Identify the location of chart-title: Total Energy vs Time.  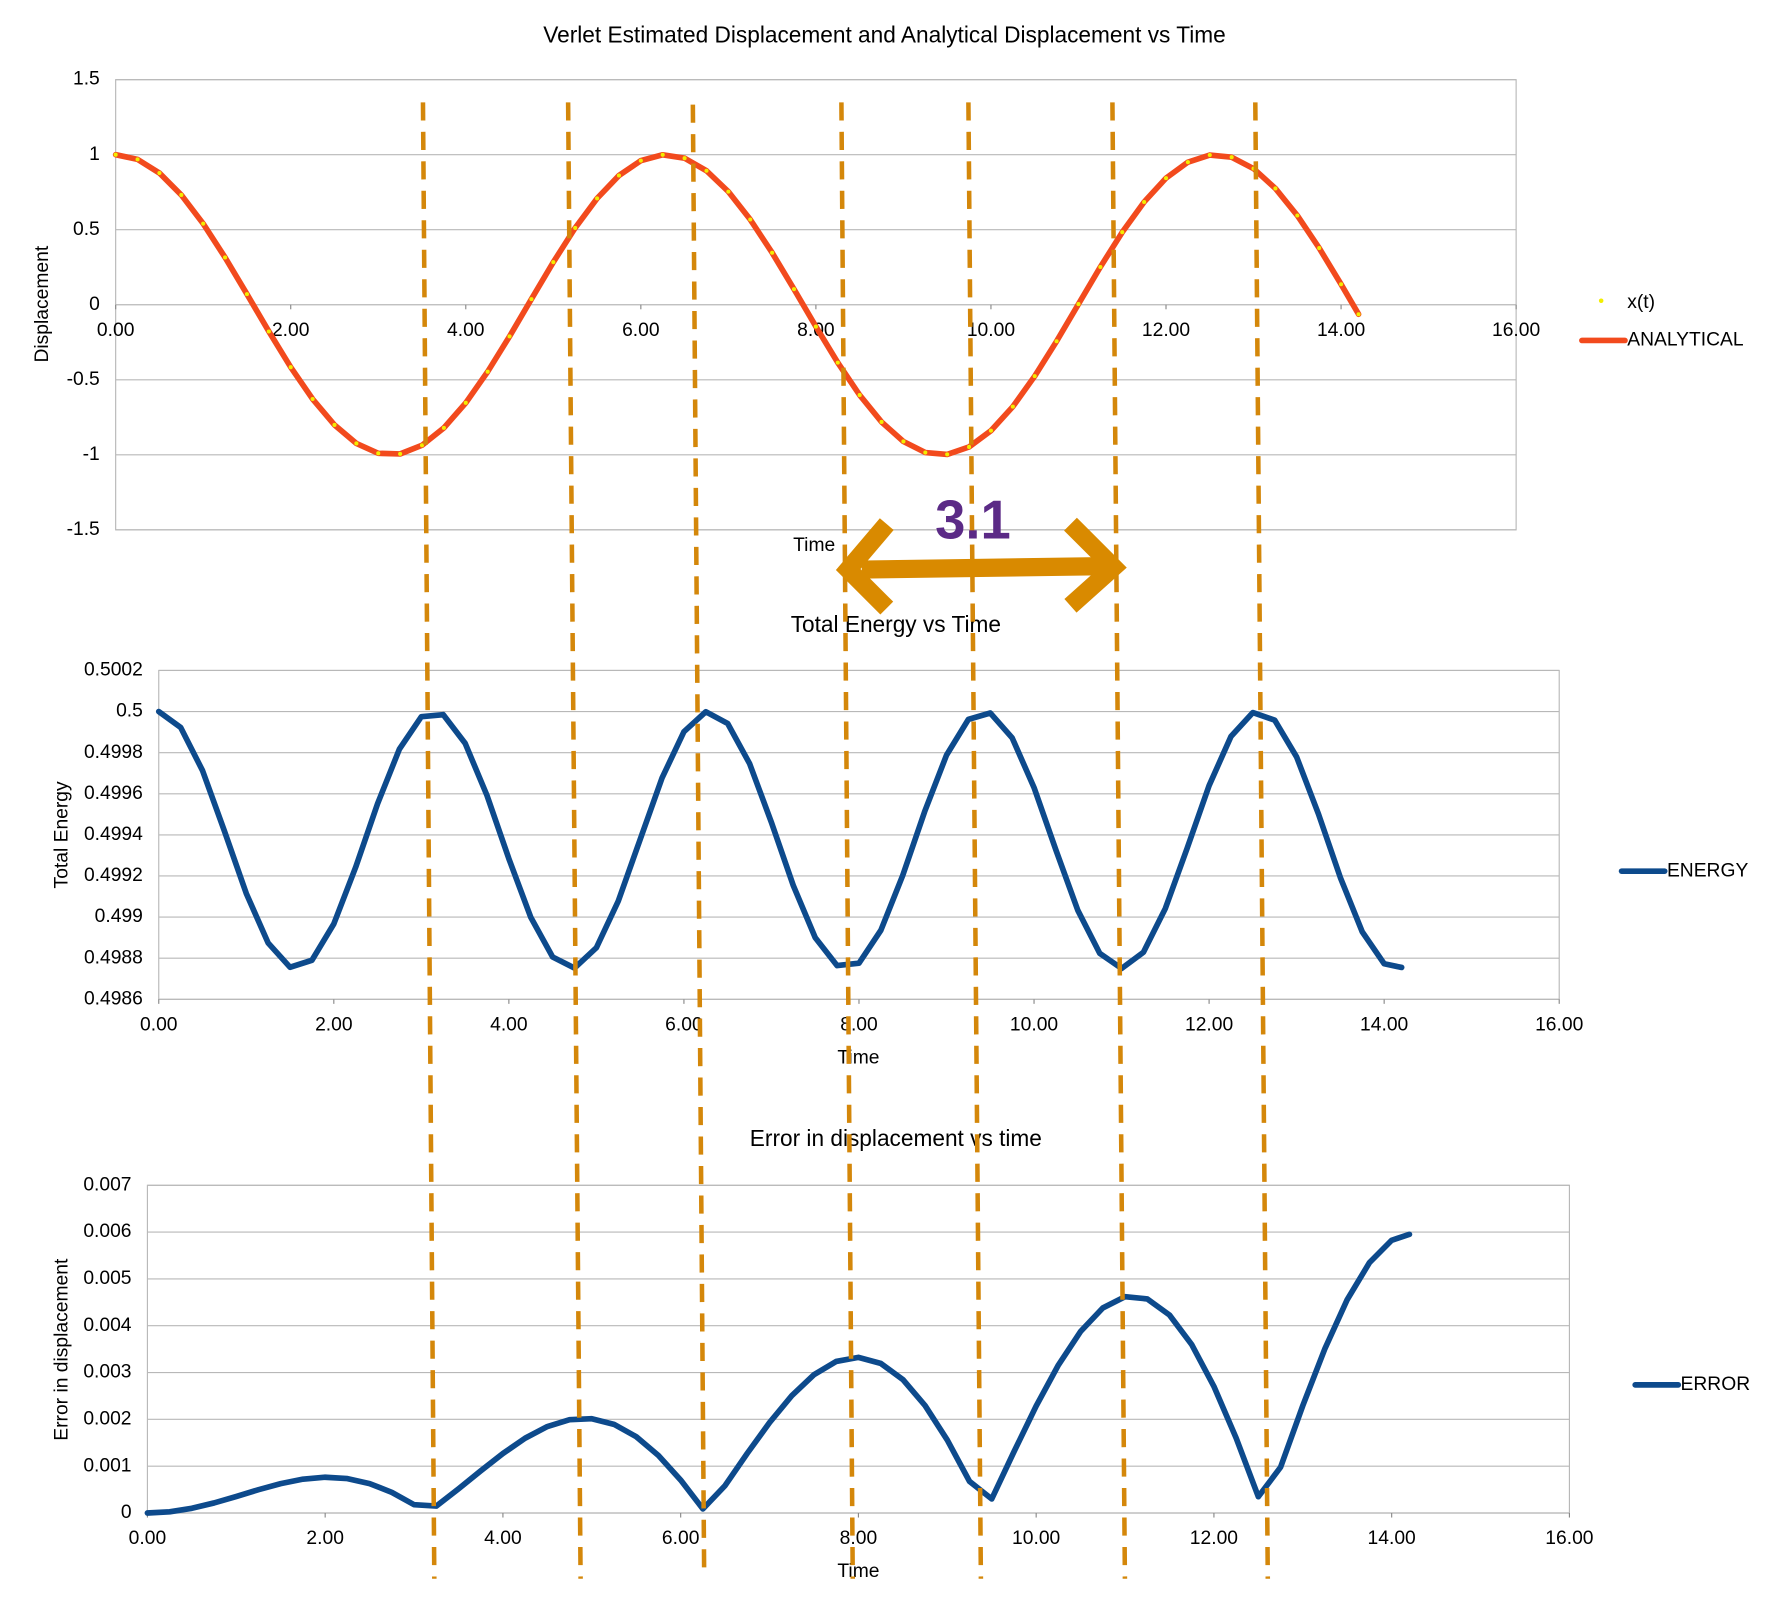
(896, 624).